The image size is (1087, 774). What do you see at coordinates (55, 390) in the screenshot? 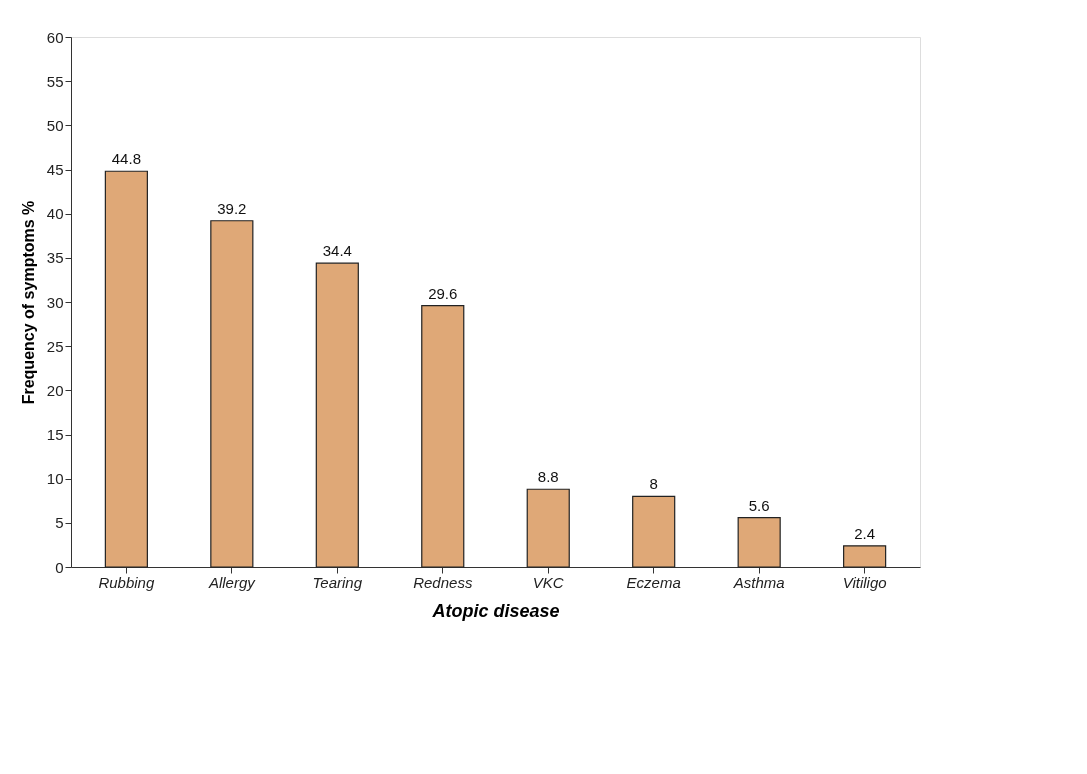
I see `y-tick-label: 20` at bounding box center [55, 390].